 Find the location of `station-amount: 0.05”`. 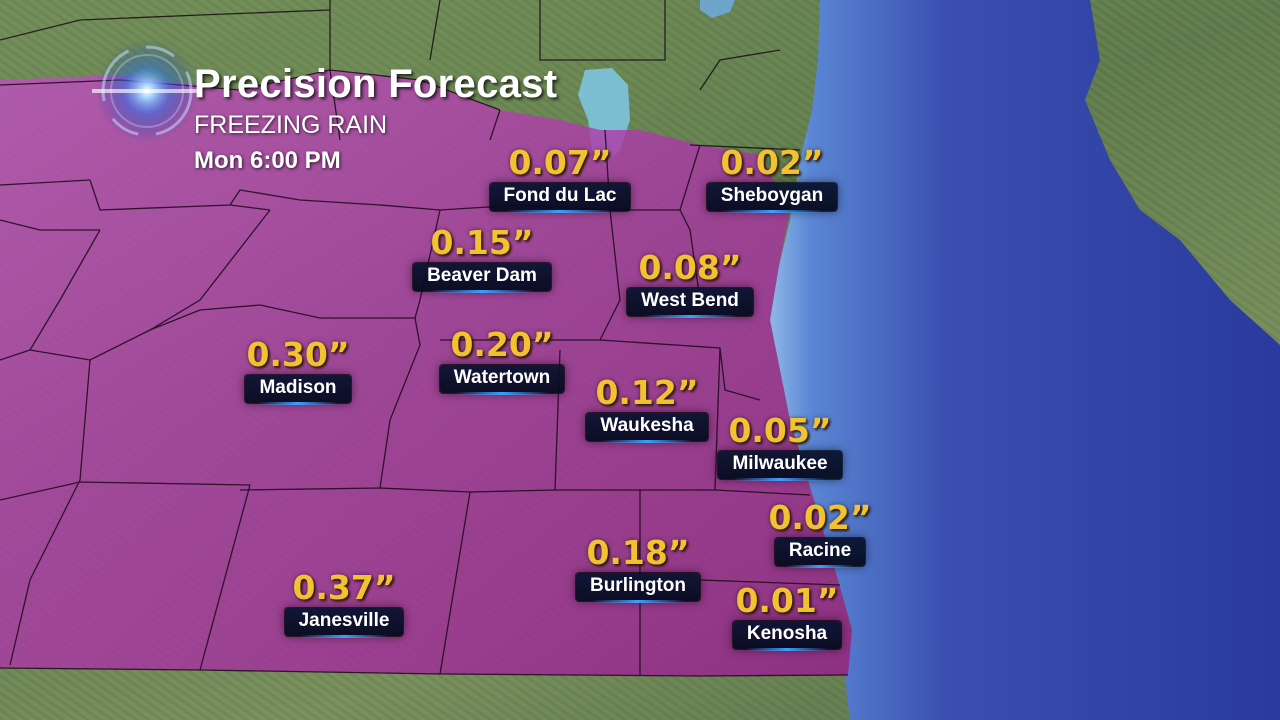

station-amount: 0.05” is located at coordinates (780, 430).